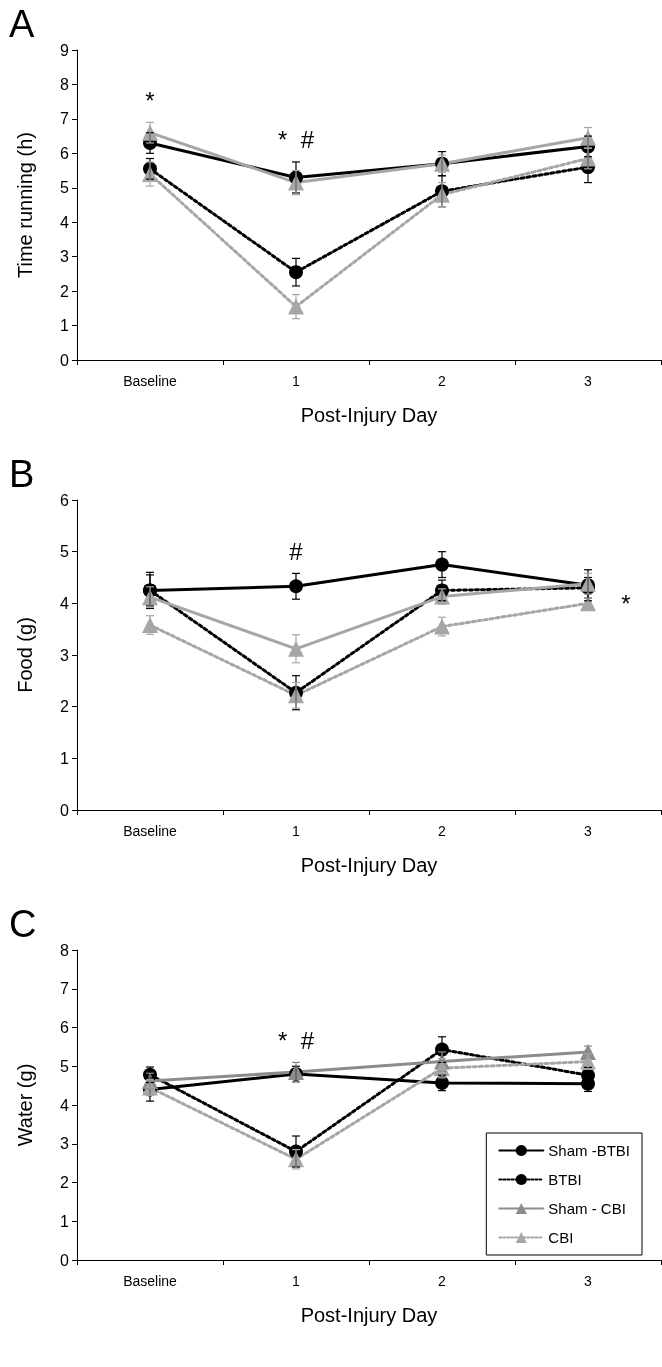 This screenshot has width=662, height=1367. Describe the element at coordinates (587, 1208) in the screenshot. I see `legend-label: Sham - CBI` at that location.